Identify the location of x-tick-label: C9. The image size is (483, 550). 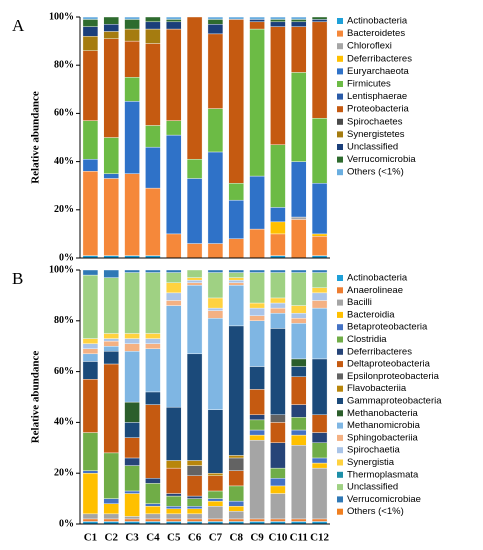
(257, 538).